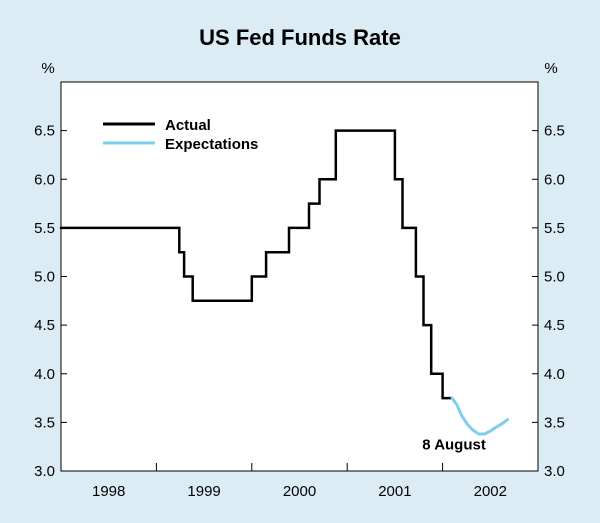 This screenshot has width=600, height=523. Describe the element at coordinates (490, 491) in the screenshot. I see `x-tick-label: 2002` at that location.